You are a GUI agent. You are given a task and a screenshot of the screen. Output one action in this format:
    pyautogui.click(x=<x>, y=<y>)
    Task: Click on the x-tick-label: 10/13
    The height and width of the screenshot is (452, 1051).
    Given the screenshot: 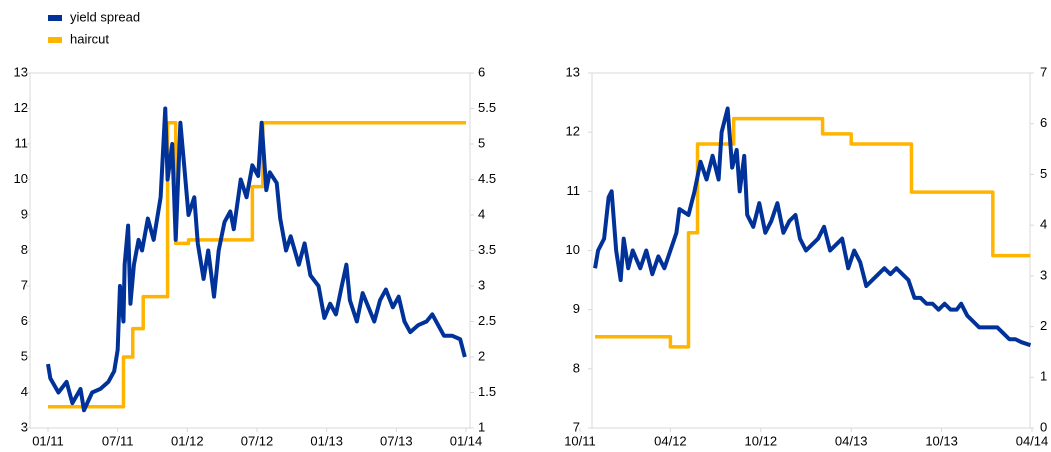 What is the action you would take?
    pyautogui.click(x=941, y=440)
    